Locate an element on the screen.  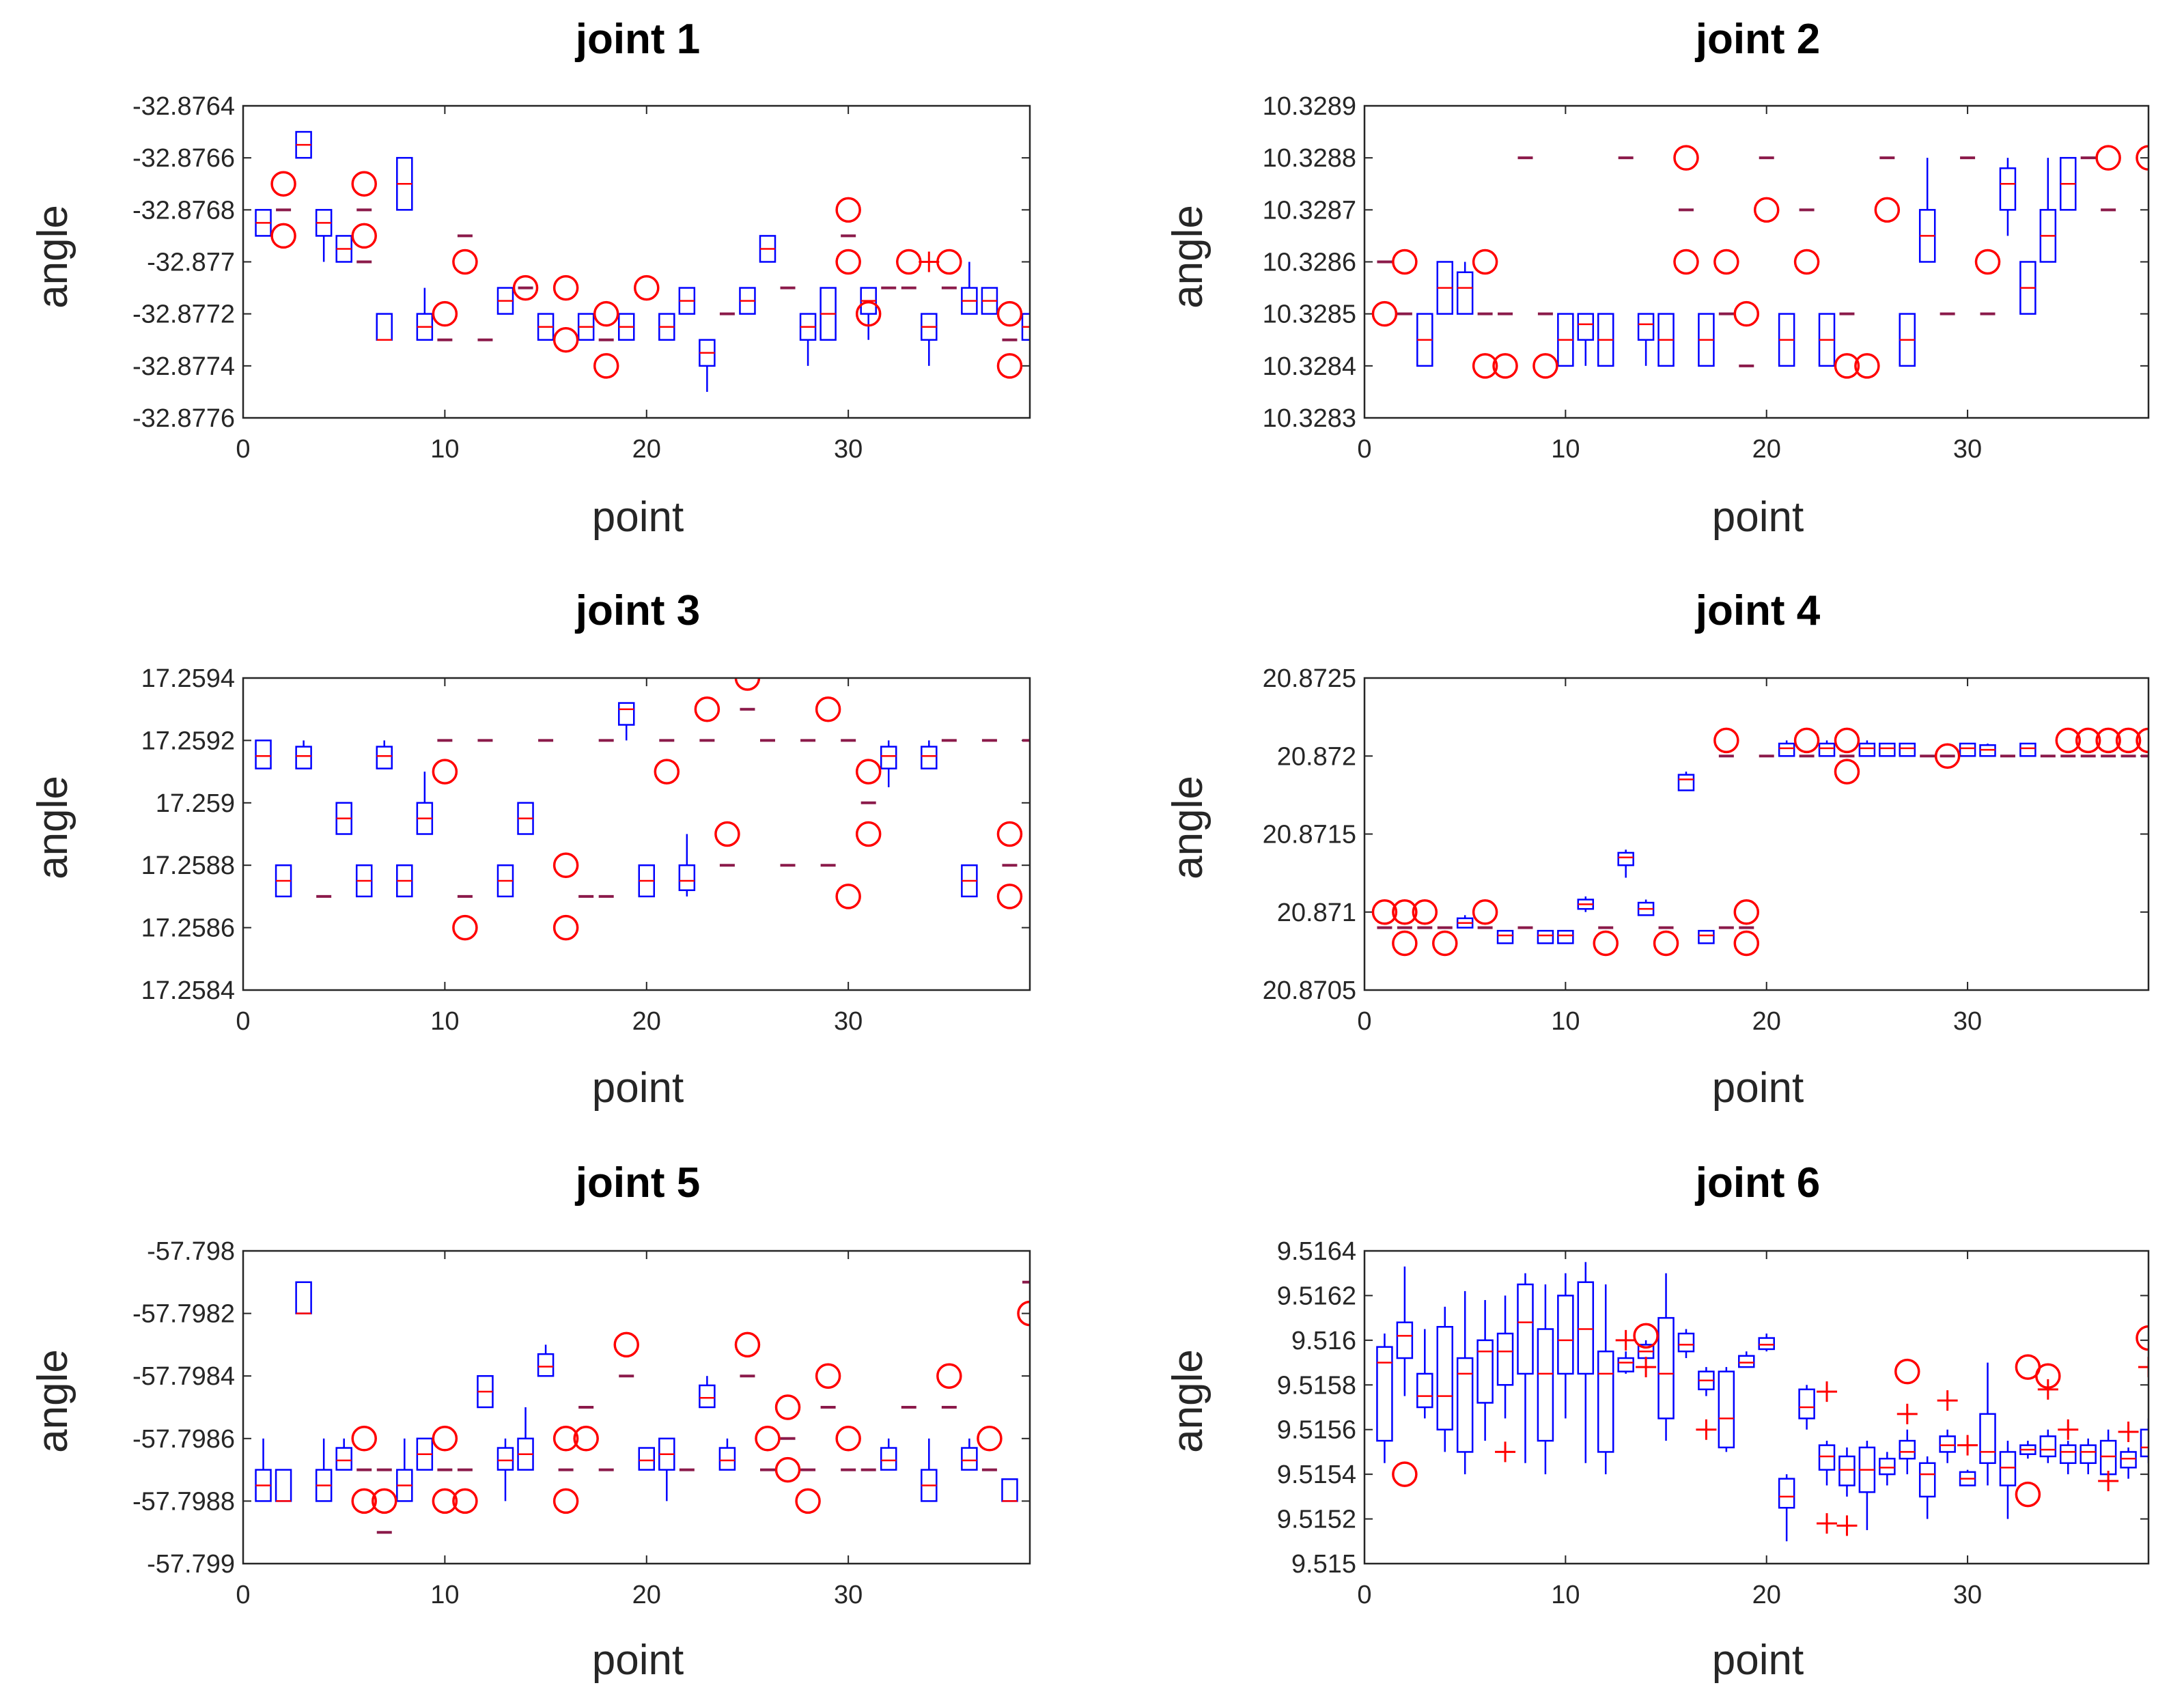
subplot-title: joint 4 is located at coordinates (1758, 610).